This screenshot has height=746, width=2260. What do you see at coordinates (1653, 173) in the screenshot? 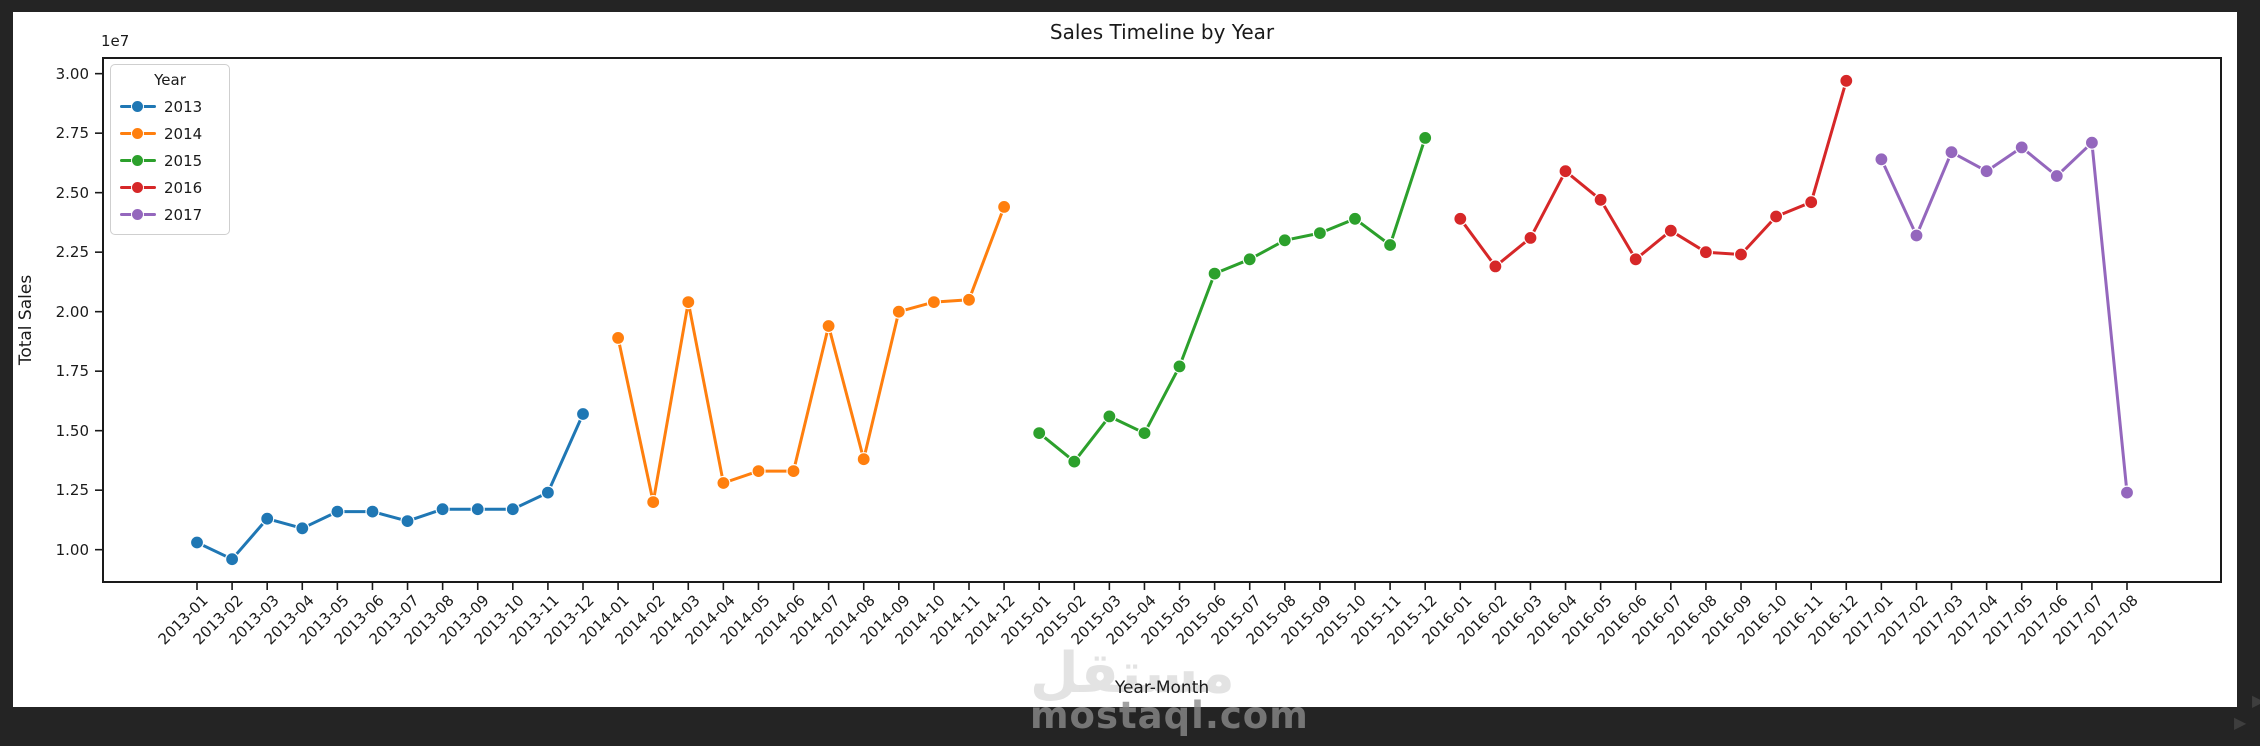
I see `series-line-2016` at bounding box center [1653, 173].